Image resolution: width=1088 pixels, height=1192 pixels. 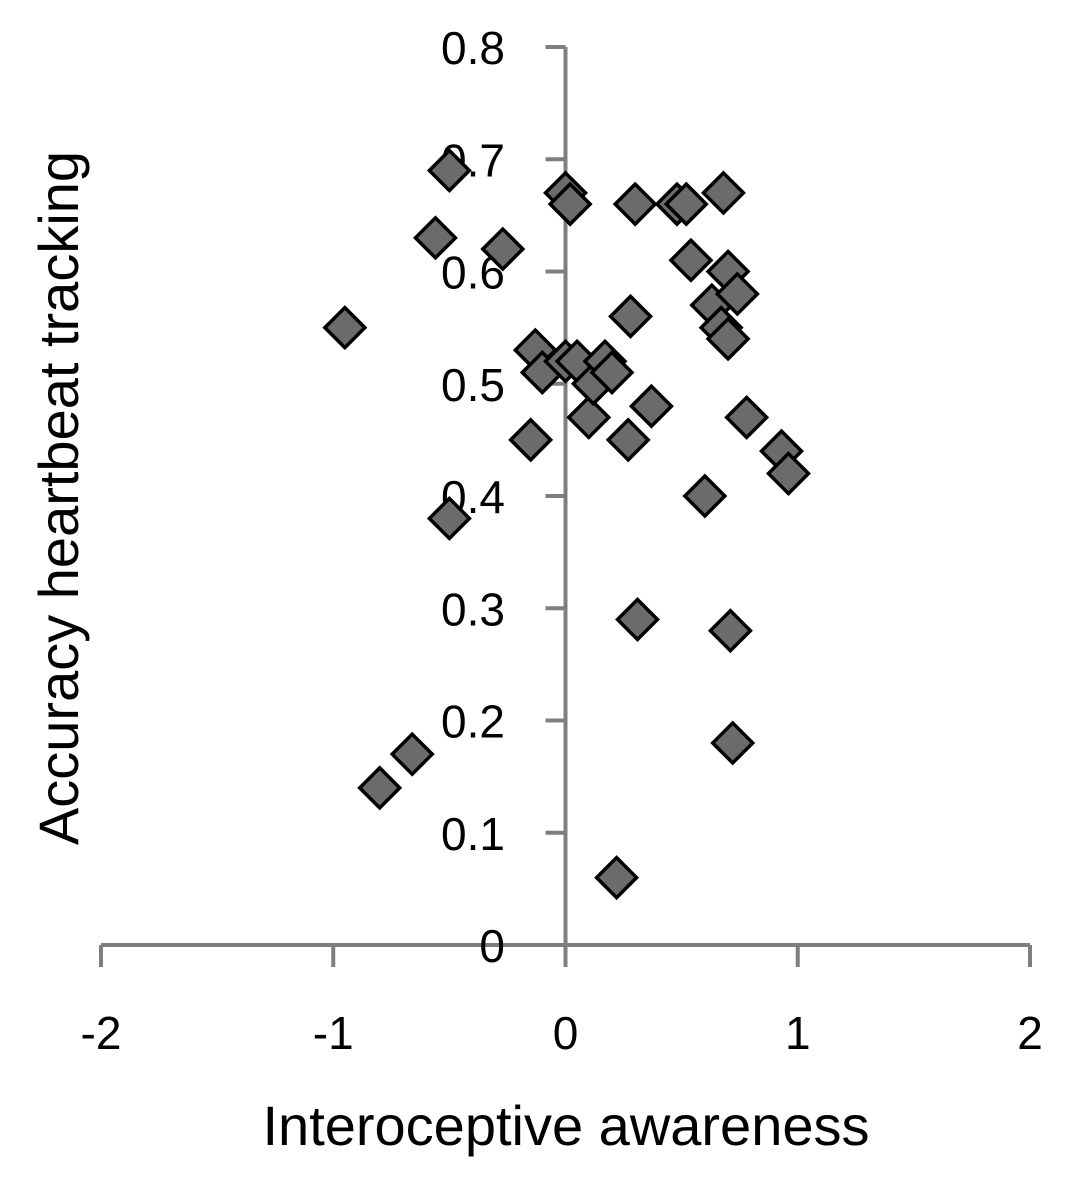 What do you see at coordinates (555, 496) in the screenshot?
I see `y-ticks` at bounding box center [555, 496].